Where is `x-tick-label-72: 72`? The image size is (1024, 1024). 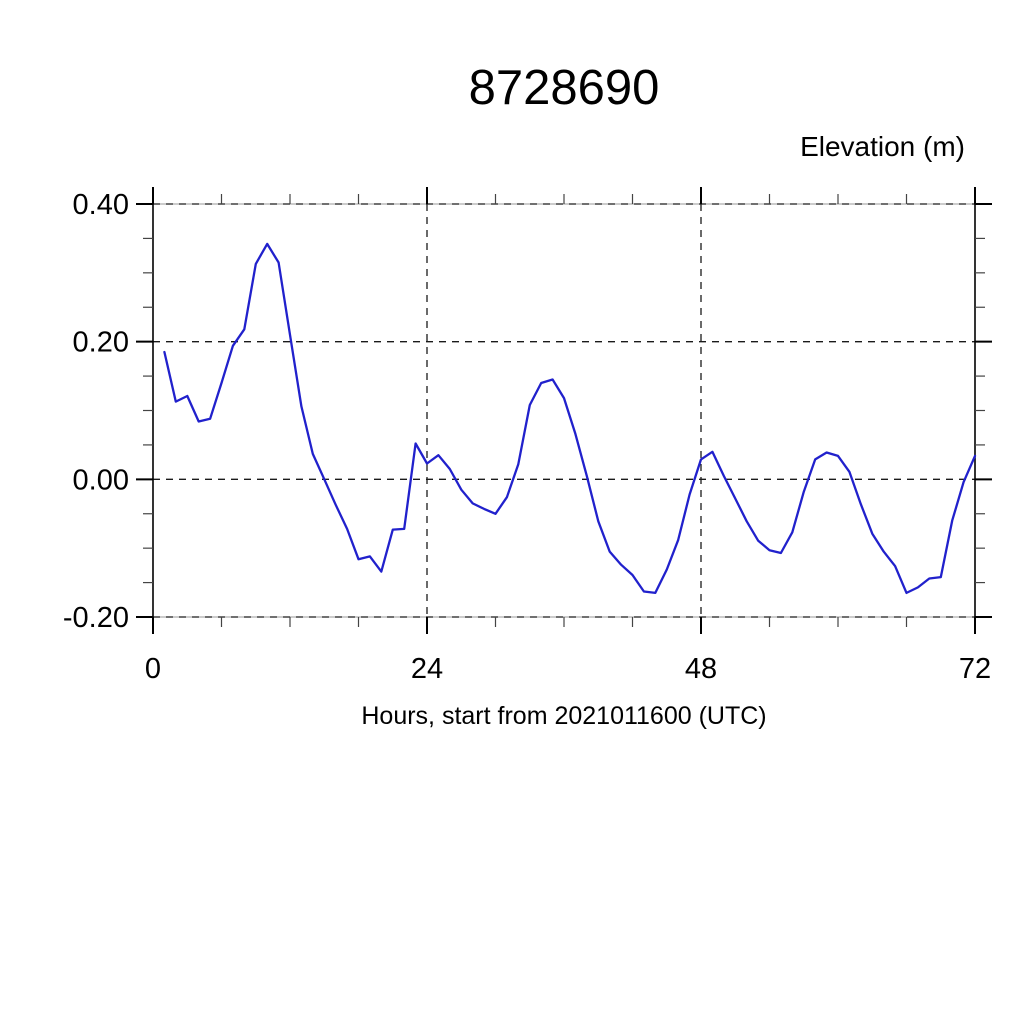 x-tick-label-72: 72 is located at coordinates (975, 669).